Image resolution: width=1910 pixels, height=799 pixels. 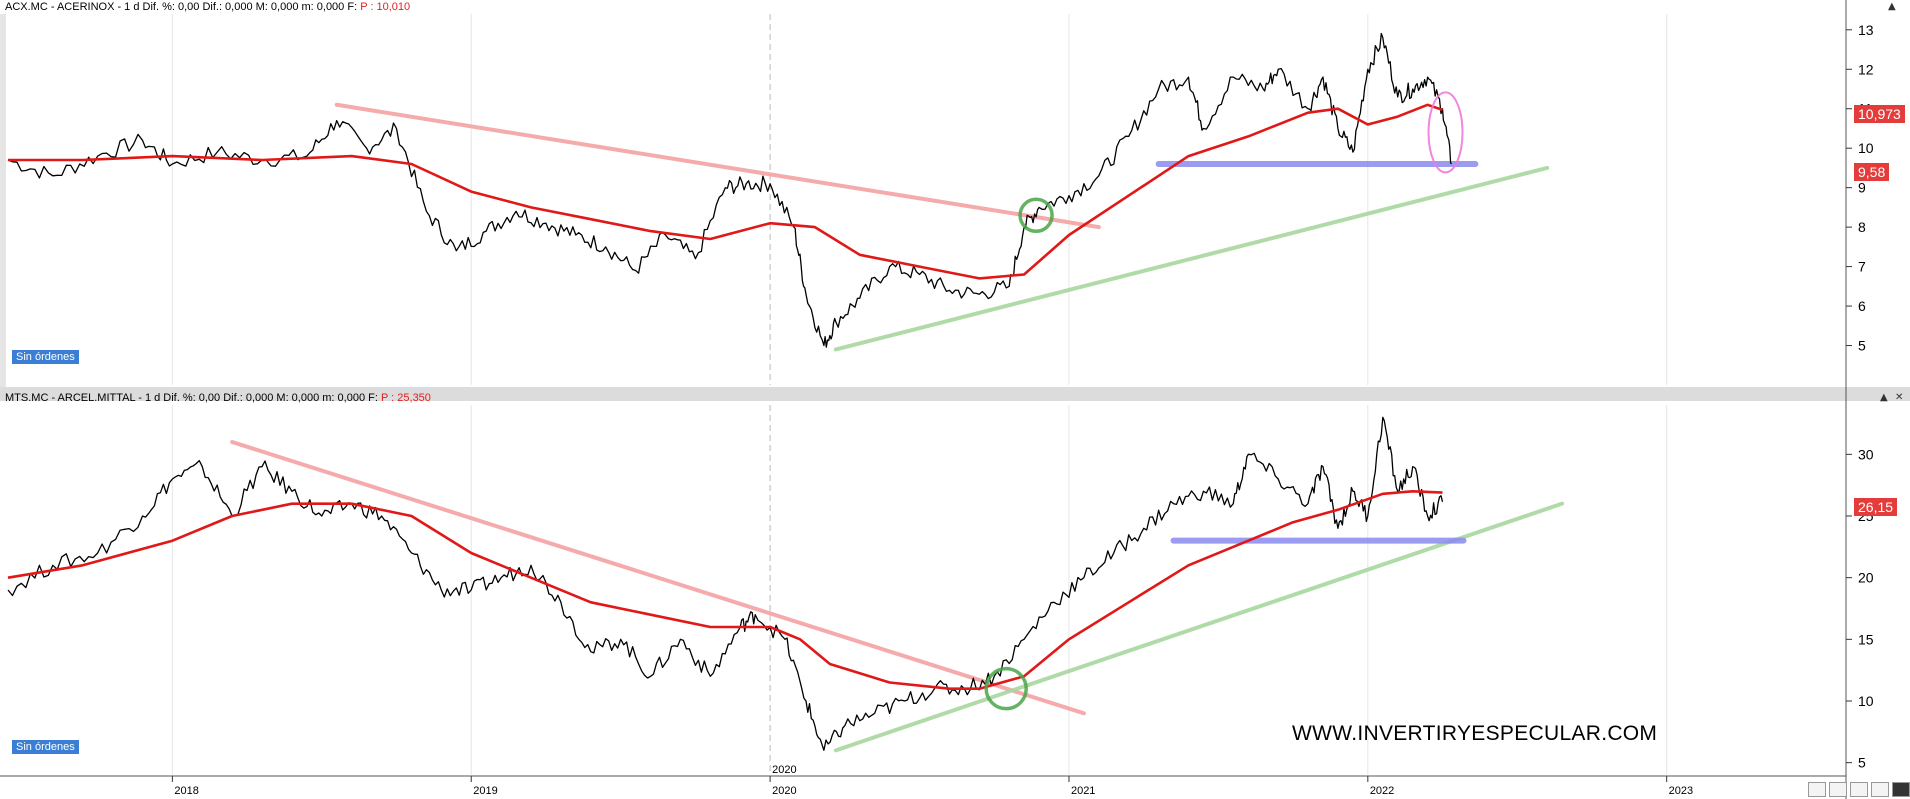 I want to click on x-tick-label: 2022, so click(x=1382, y=791).